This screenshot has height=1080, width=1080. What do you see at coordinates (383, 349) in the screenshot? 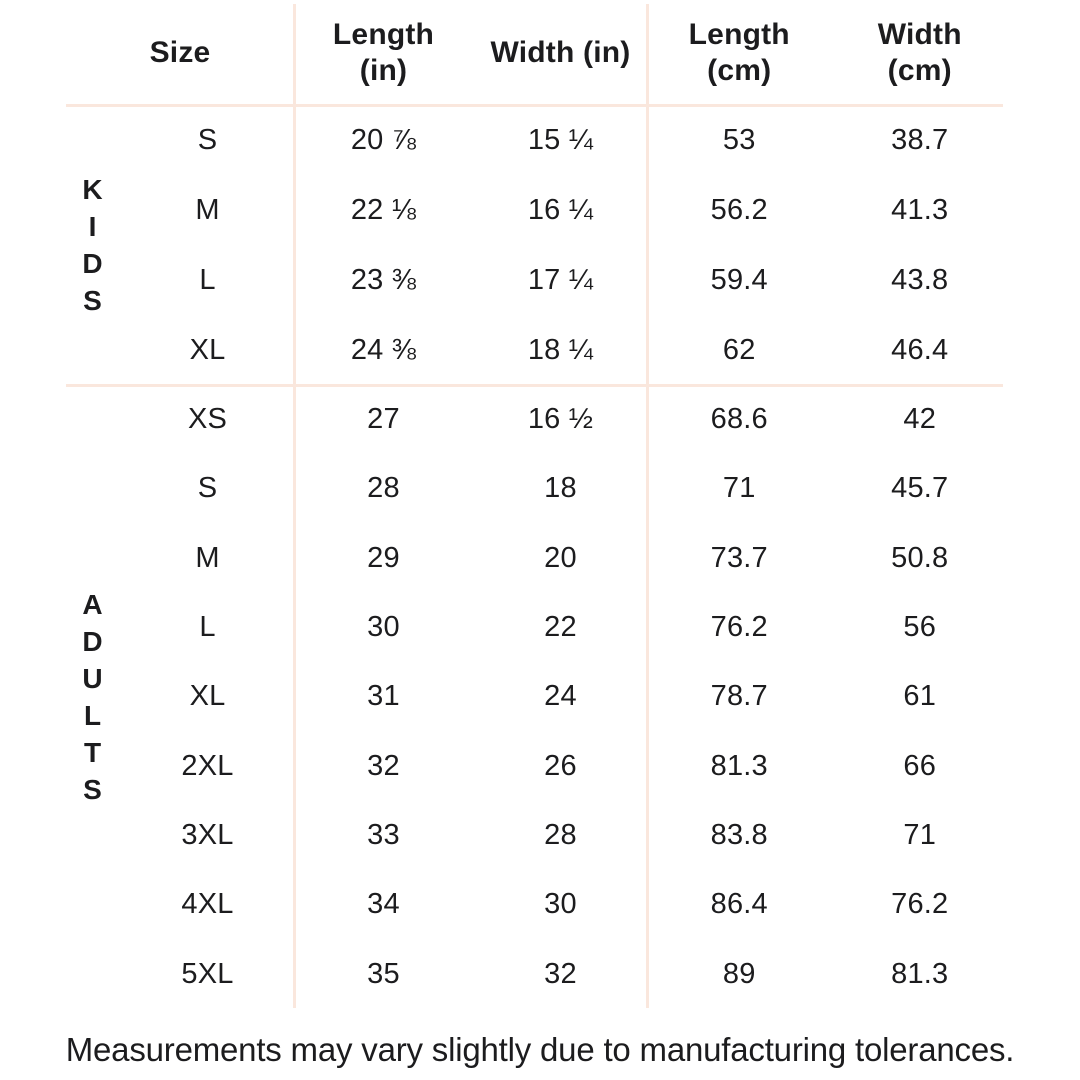
I see `cell-length-in: 24 ⅜` at bounding box center [383, 349].